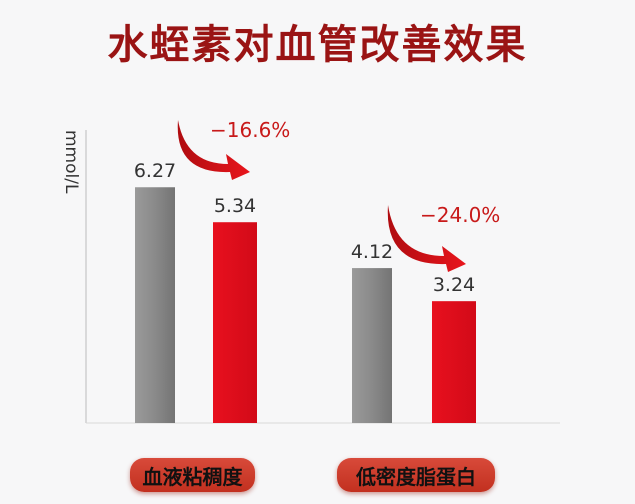 The height and width of the screenshot is (504, 635). I want to click on value-label-1-1: 3.24, so click(454, 285).